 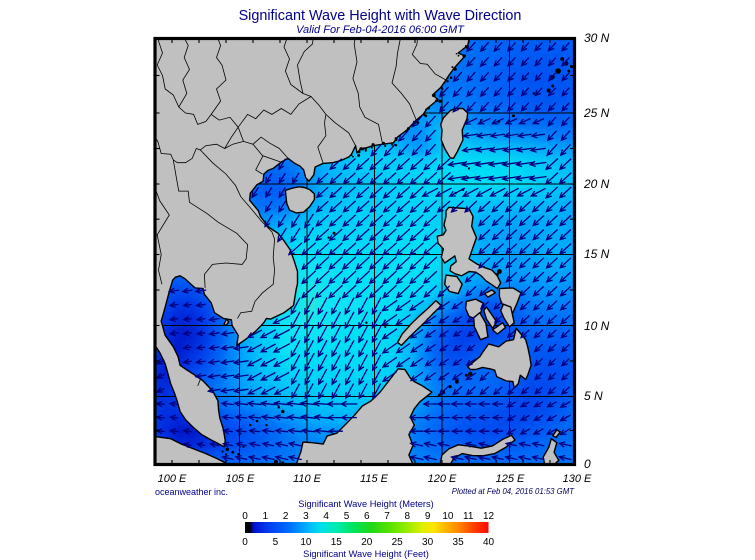 I want to click on svg-text: 25, so click(x=398, y=542).